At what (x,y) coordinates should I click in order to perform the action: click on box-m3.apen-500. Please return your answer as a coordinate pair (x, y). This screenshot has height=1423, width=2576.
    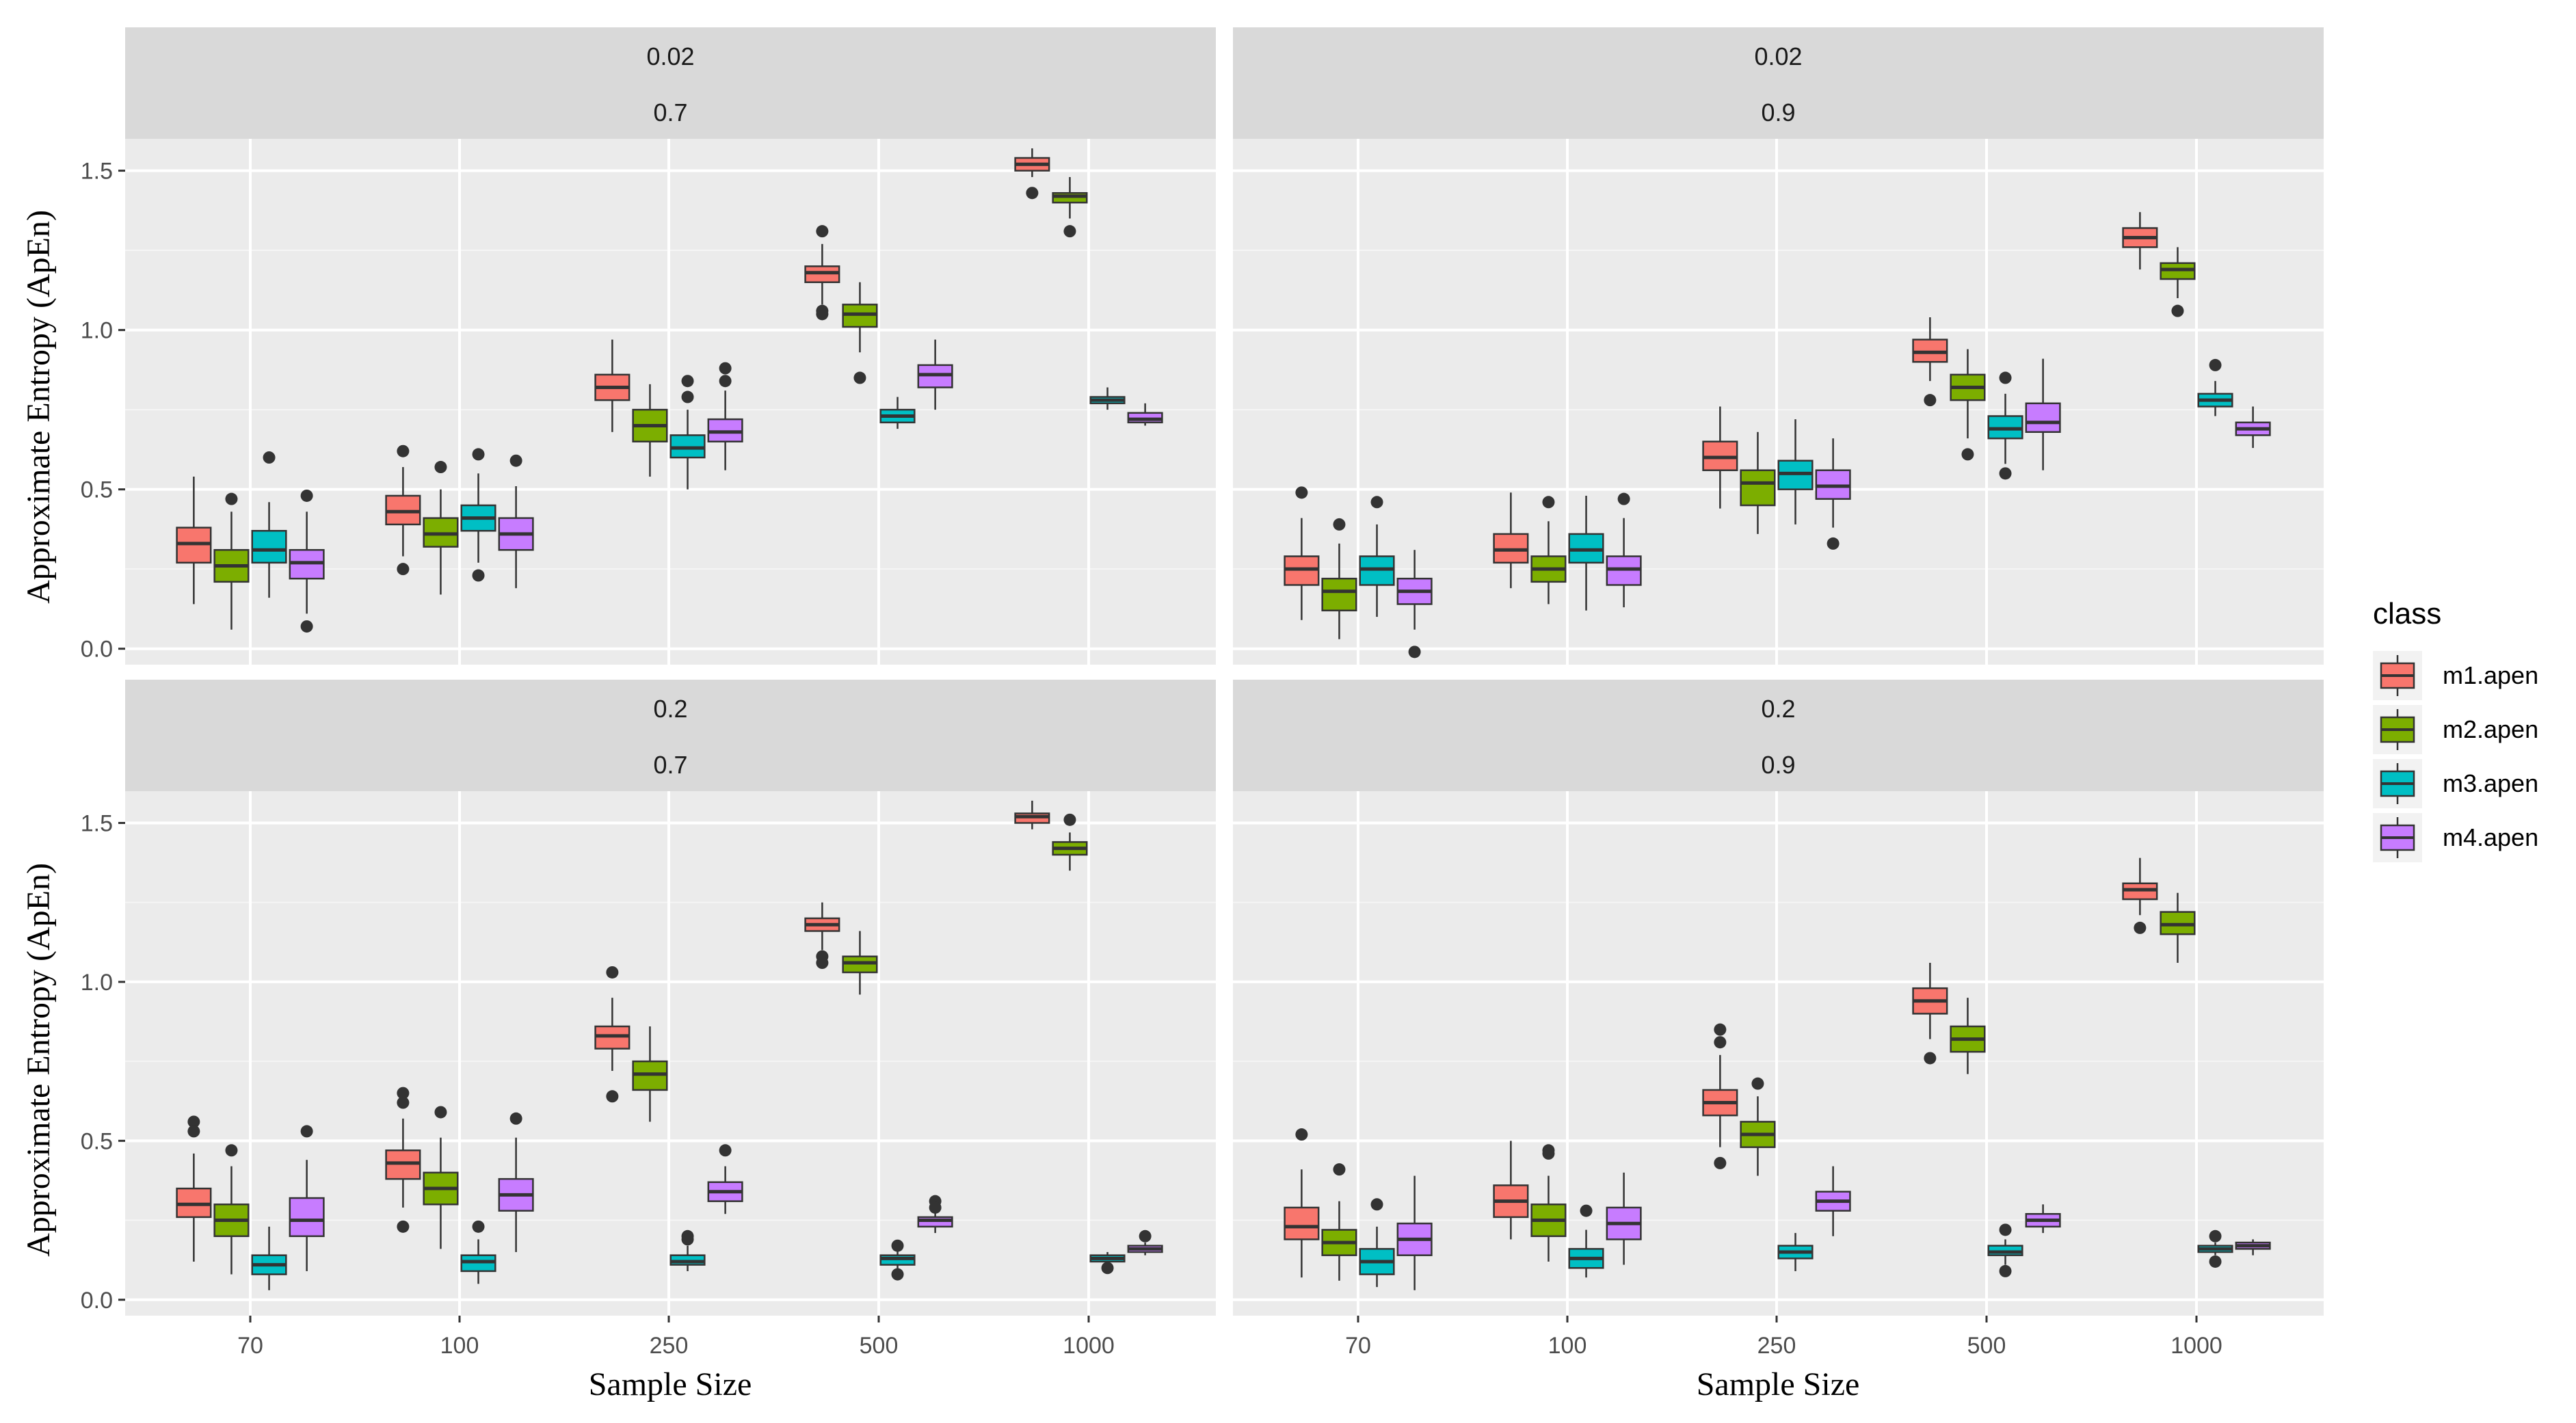
    Looking at the image, I should click on (897, 1260).